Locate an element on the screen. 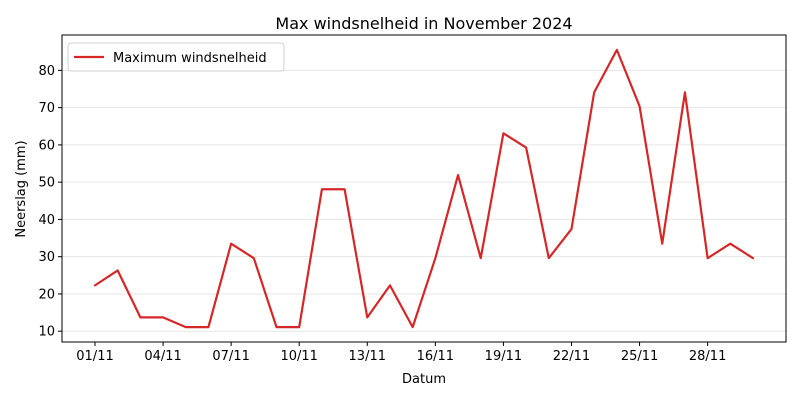 The width and height of the screenshot is (800, 400). x-tick-label: 13/11 is located at coordinates (367, 356).